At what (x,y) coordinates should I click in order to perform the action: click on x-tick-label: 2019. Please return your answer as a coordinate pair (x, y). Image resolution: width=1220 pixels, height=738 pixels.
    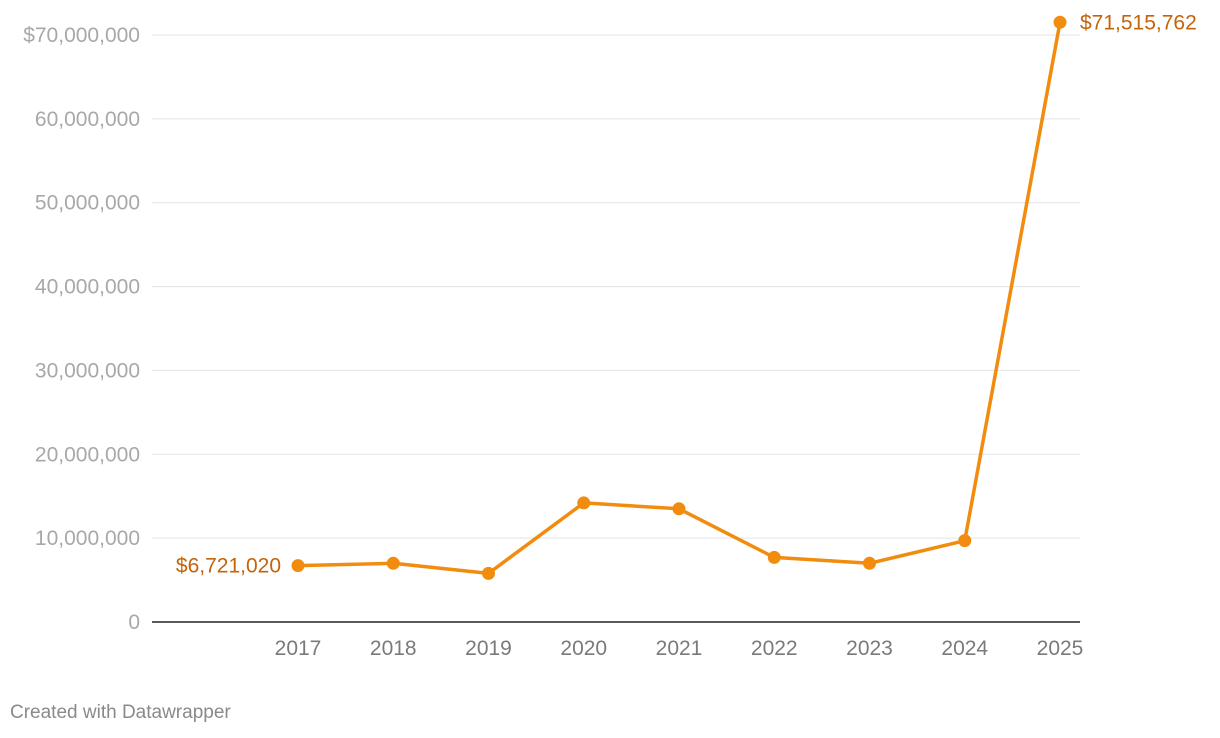
    Looking at the image, I should click on (488, 648).